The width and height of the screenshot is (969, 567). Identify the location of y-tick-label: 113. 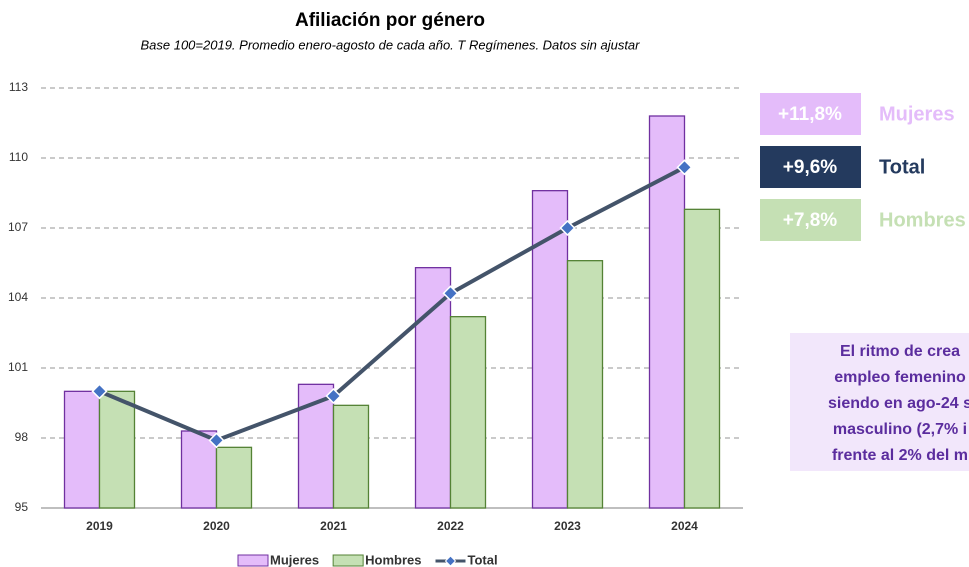
(18, 87).